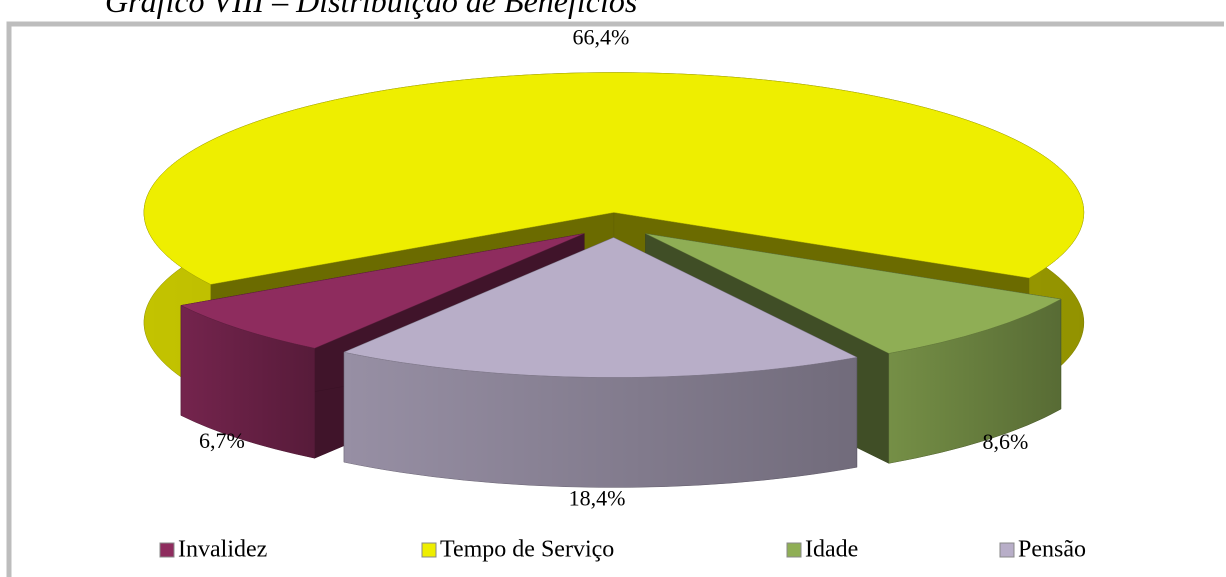  Describe the element at coordinates (831, 550) in the screenshot. I see `legend-label: Idade` at that location.